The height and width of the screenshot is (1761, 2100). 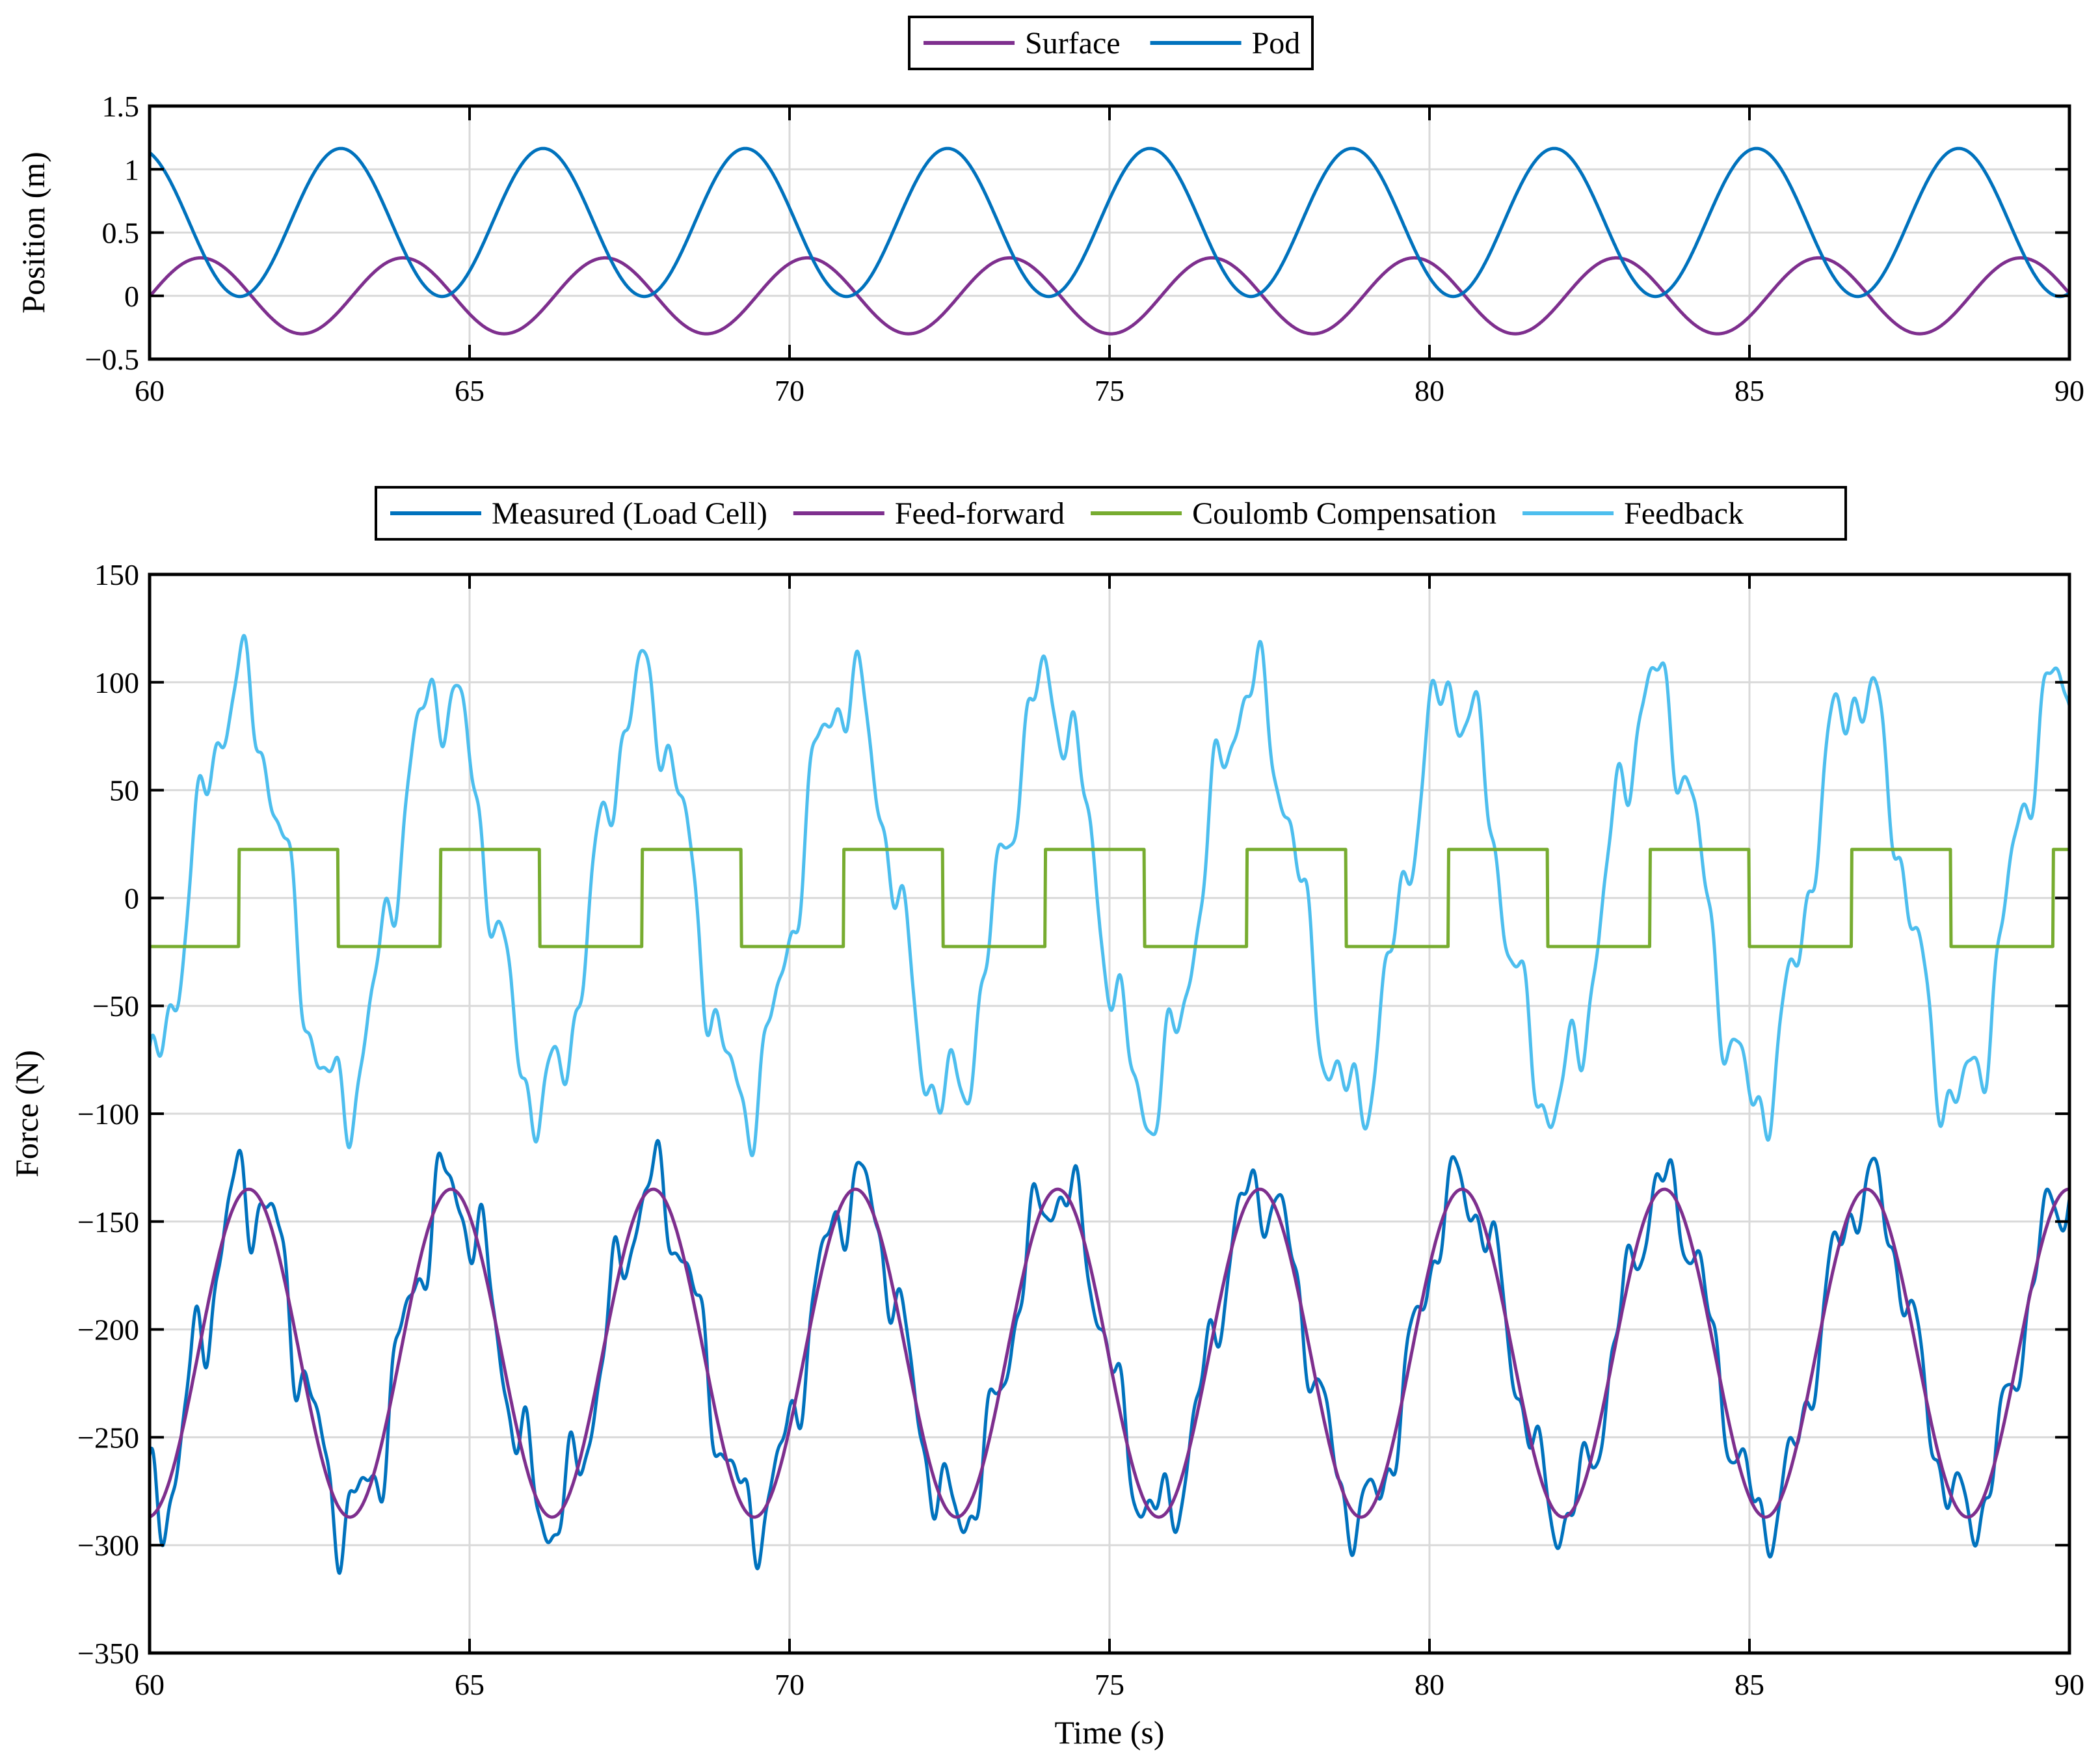 I want to click on pod-line, so click(x=1110, y=223).